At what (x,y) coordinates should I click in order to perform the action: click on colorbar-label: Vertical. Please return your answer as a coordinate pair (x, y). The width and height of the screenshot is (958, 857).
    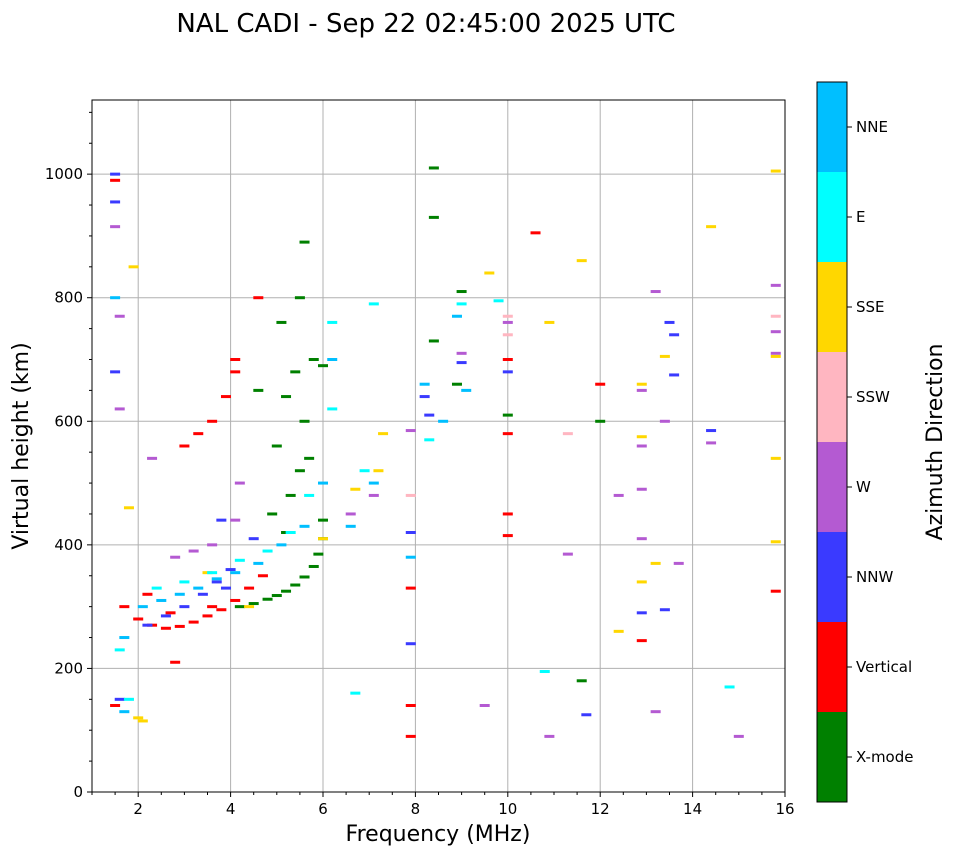
    Looking at the image, I should click on (884, 667).